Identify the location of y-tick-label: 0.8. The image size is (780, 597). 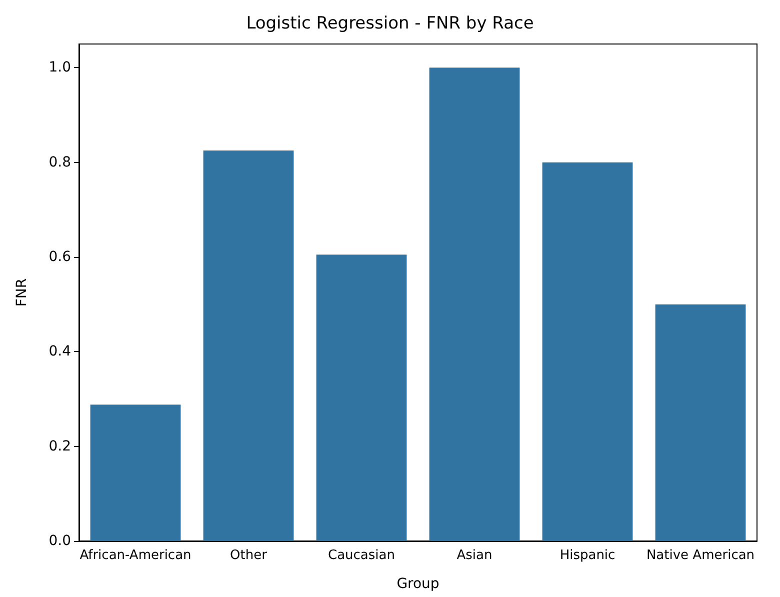
(59, 162).